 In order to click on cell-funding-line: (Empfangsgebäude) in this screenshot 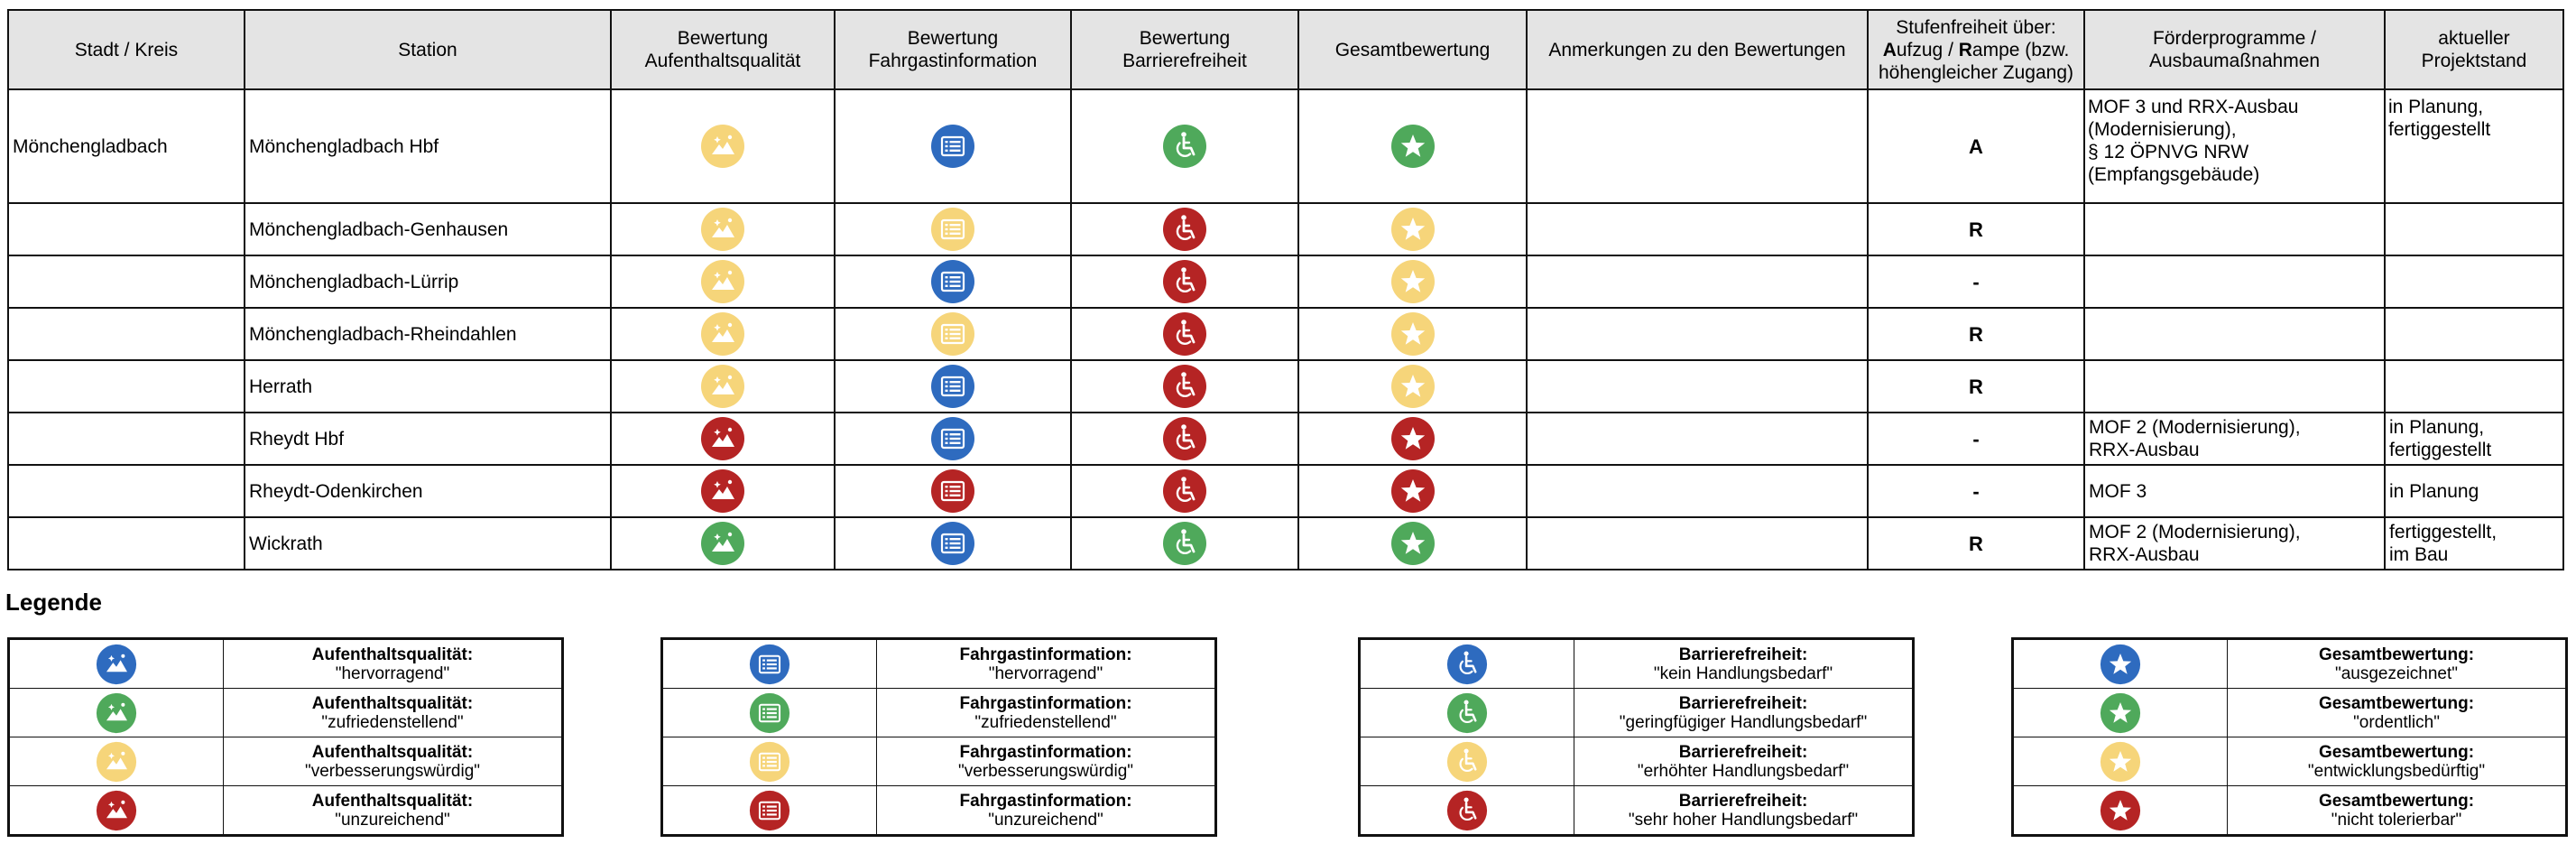, I will do `click(2174, 175)`.